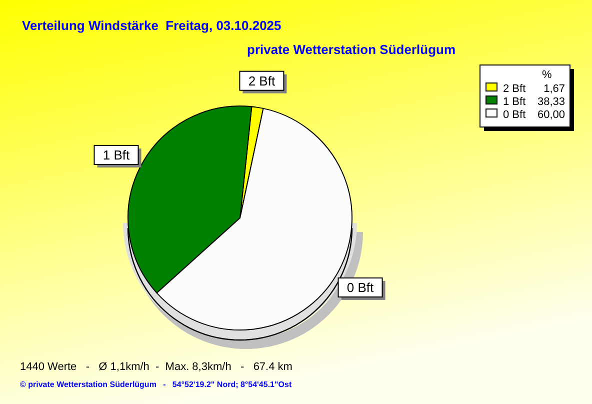 The width and height of the screenshot is (592, 404). Describe the element at coordinates (554, 89) in the screenshot. I see `data-label: 1,67` at that location.